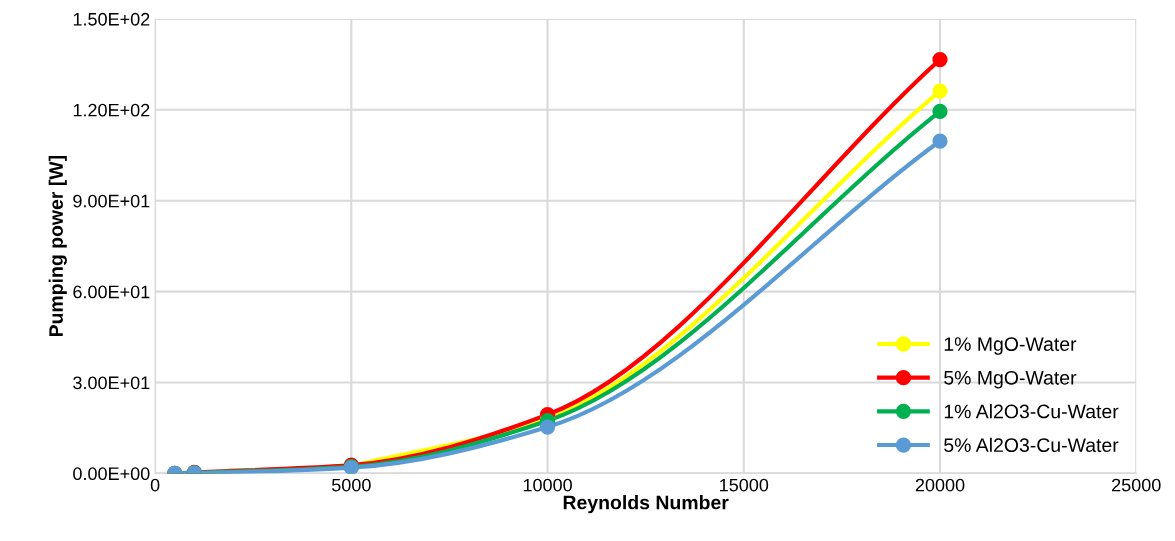 Image resolution: width=1175 pixels, height=541 pixels. Describe the element at coordinates (1010, 379) in the screenshot. I see `legend-label: 5% MgO-Water` at that location.